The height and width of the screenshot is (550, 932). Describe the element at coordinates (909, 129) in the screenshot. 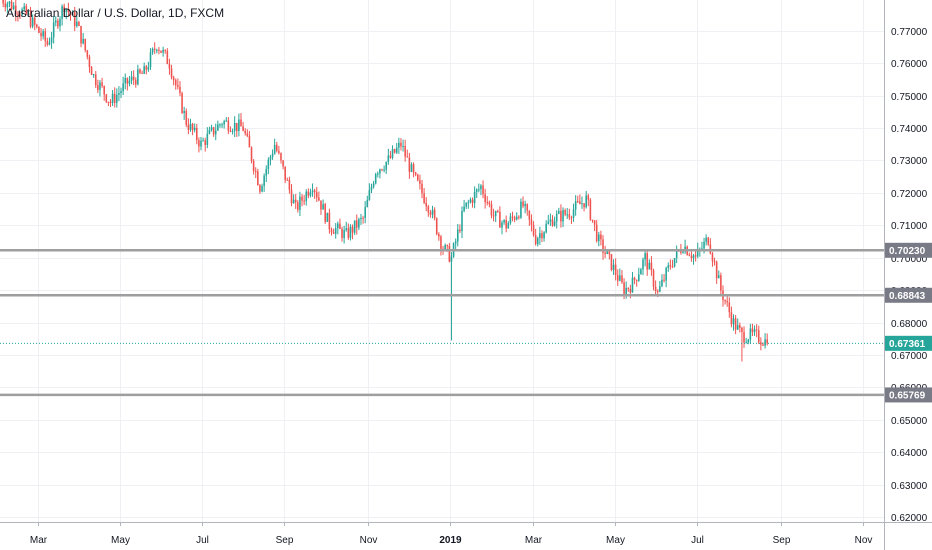

I see `y-tick-label: 0.74000` at that location.